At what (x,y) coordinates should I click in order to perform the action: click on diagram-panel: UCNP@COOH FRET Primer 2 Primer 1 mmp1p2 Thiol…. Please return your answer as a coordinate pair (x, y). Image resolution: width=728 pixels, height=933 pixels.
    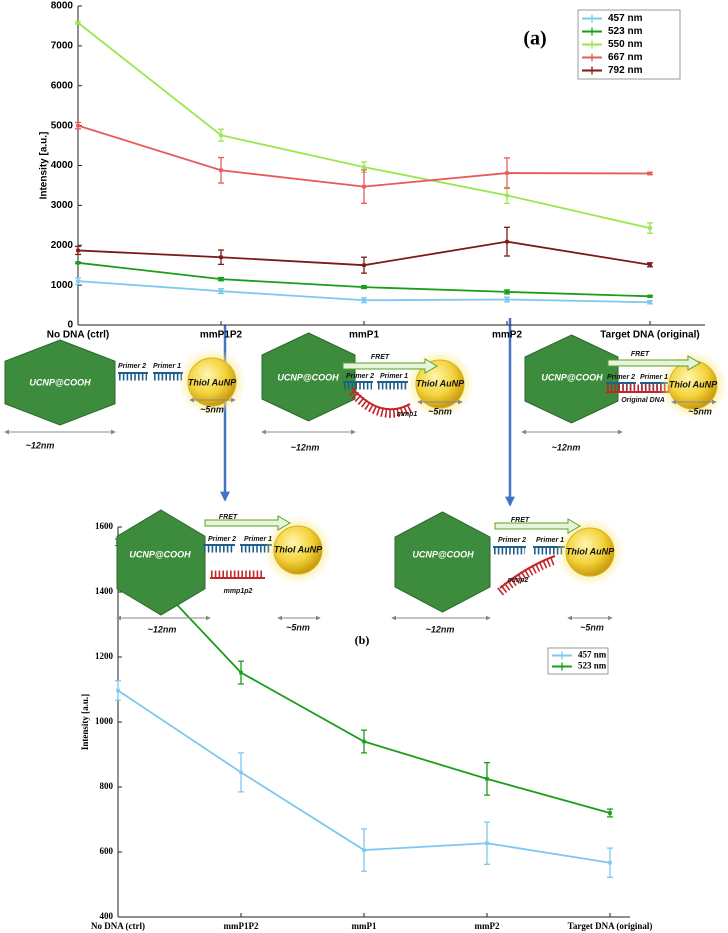
    Looking at the image, I should click on (224, 571).